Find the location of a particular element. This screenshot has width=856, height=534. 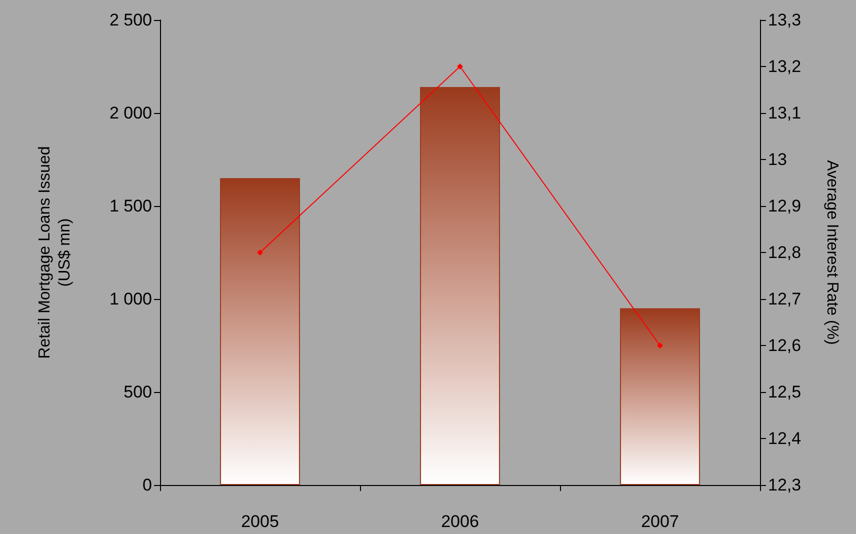

y2-axis-title: Average Interest Rate (%) is located at coordinates (832, 252).